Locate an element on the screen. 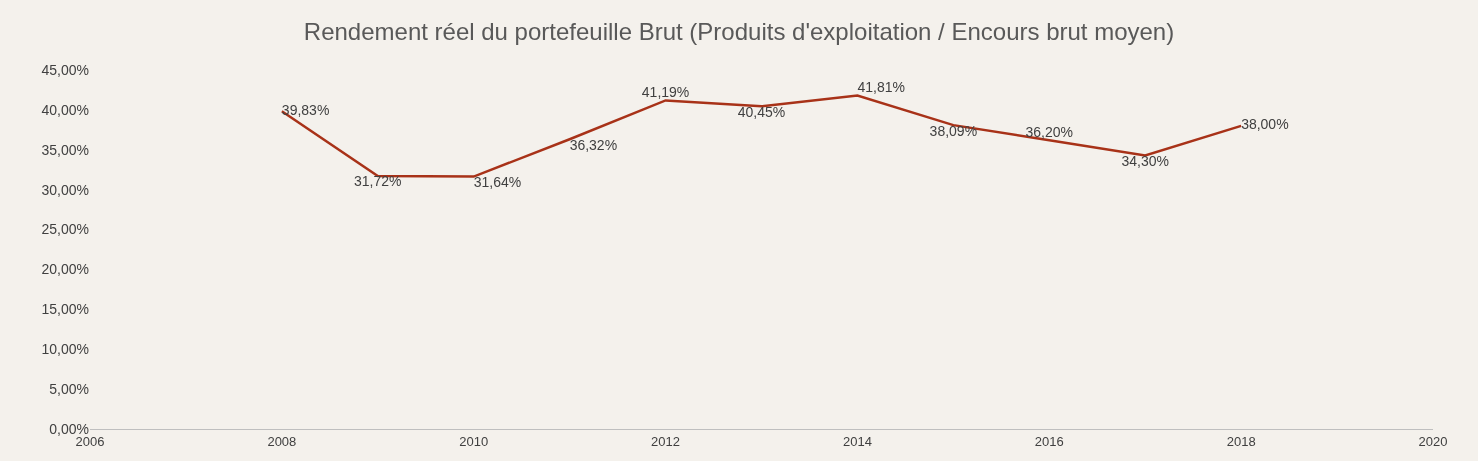 Image resolution: width=1478 pixels, height=461 pixels. data-label: 39,83% is located at coordinates (305, 109).